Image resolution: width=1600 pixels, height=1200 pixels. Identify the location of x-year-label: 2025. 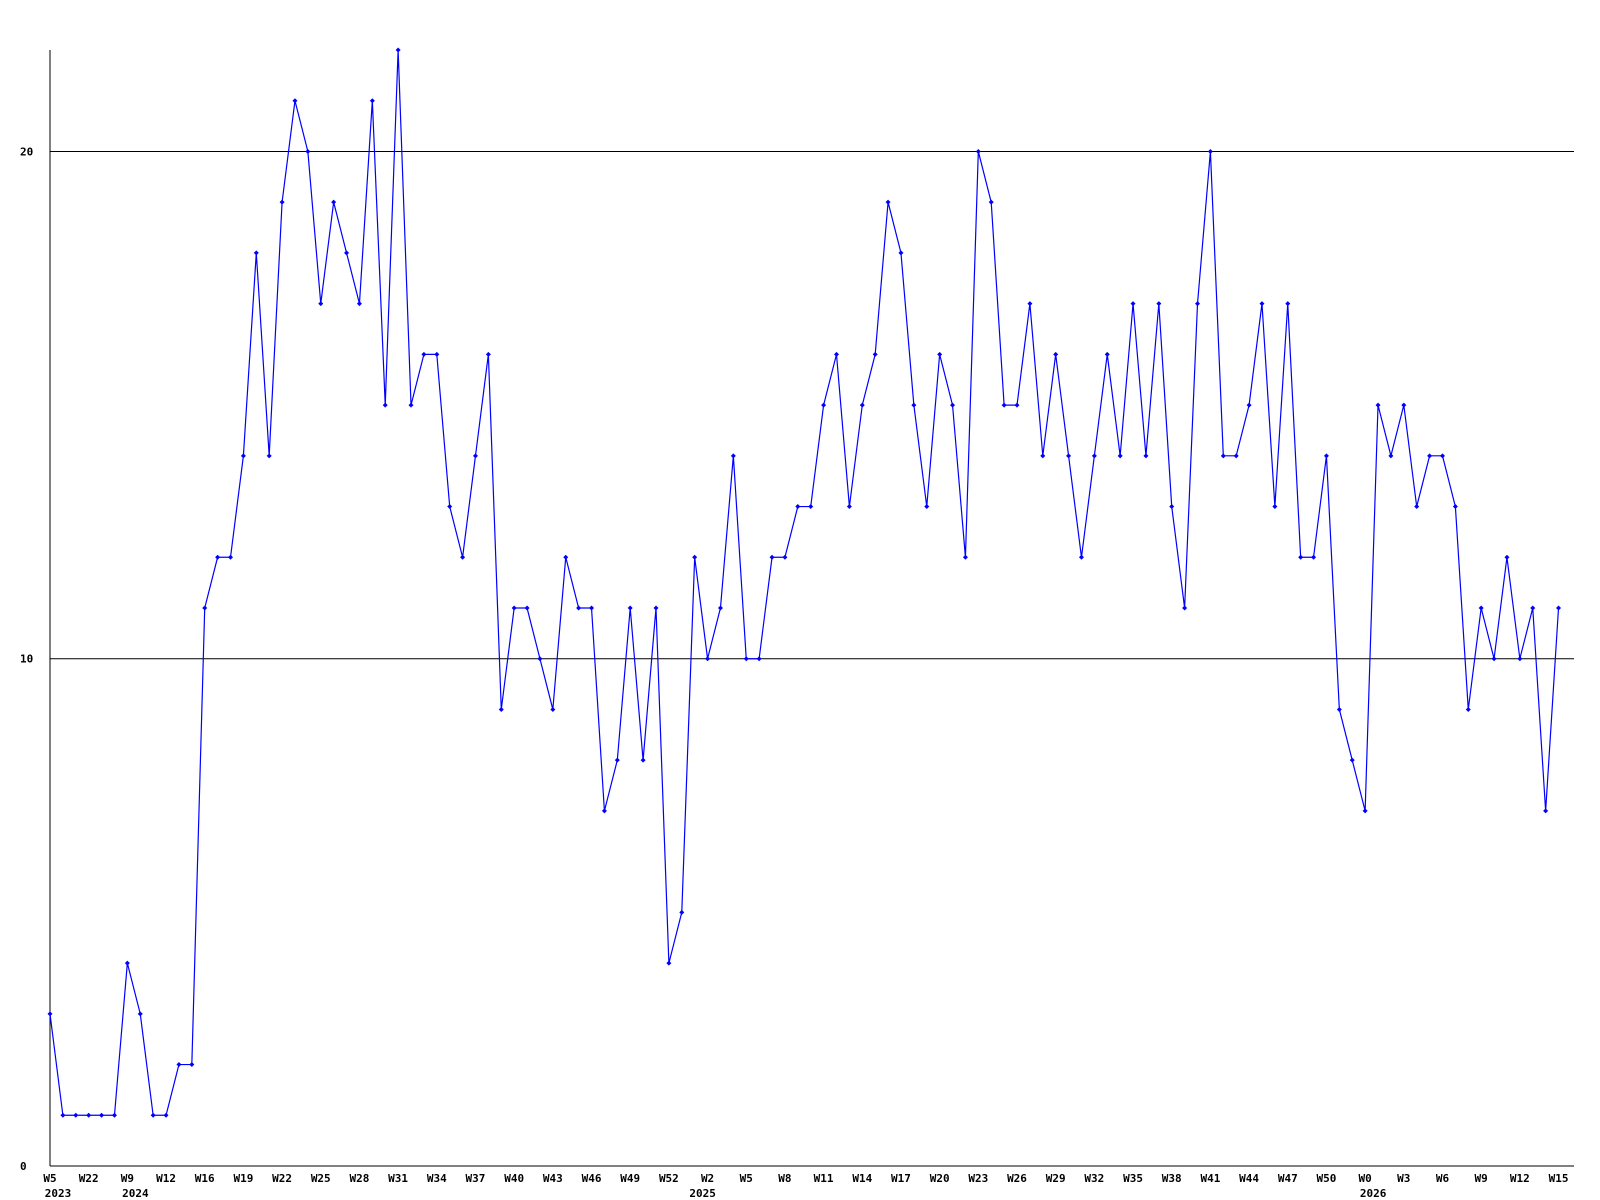
(702, 1193).